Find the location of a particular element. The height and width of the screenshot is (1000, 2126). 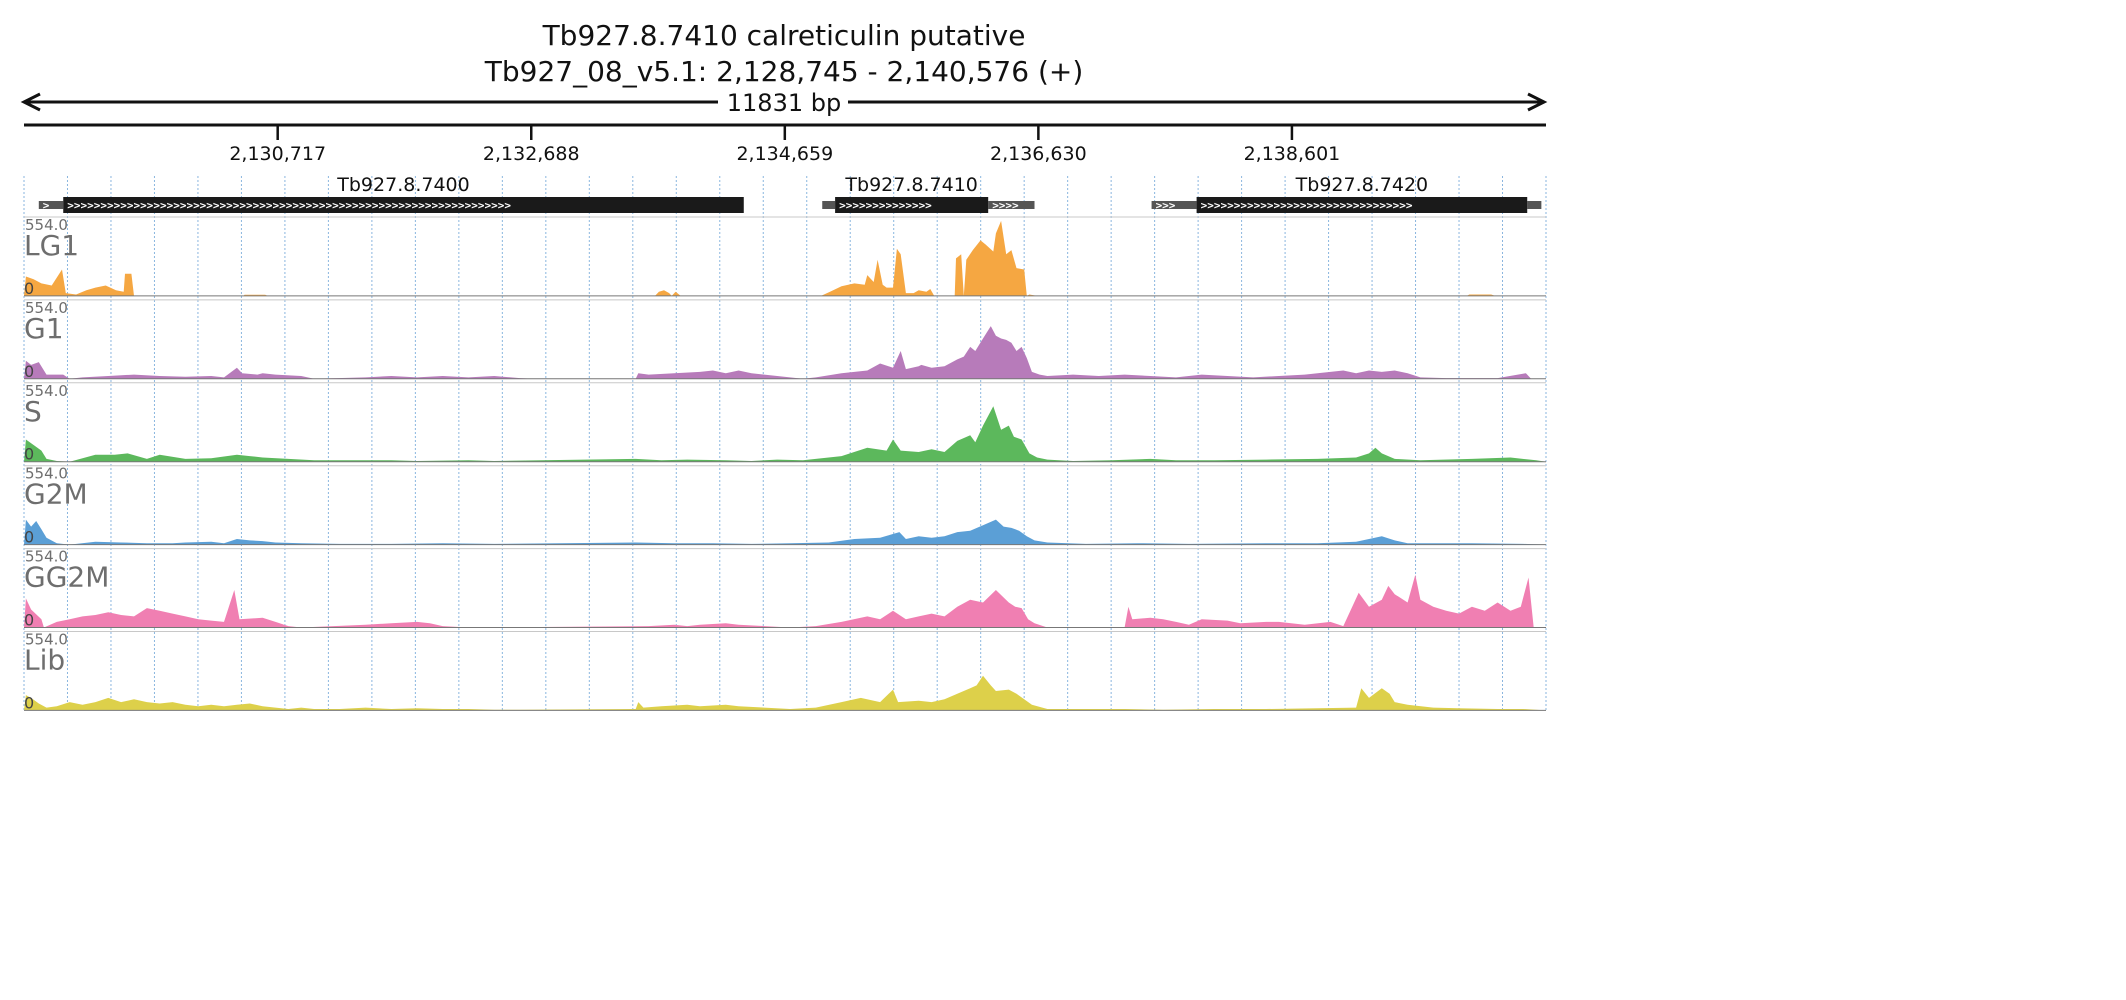

track-gg2m: 554.0 0 GG2M is located at coordinates (785, 589).